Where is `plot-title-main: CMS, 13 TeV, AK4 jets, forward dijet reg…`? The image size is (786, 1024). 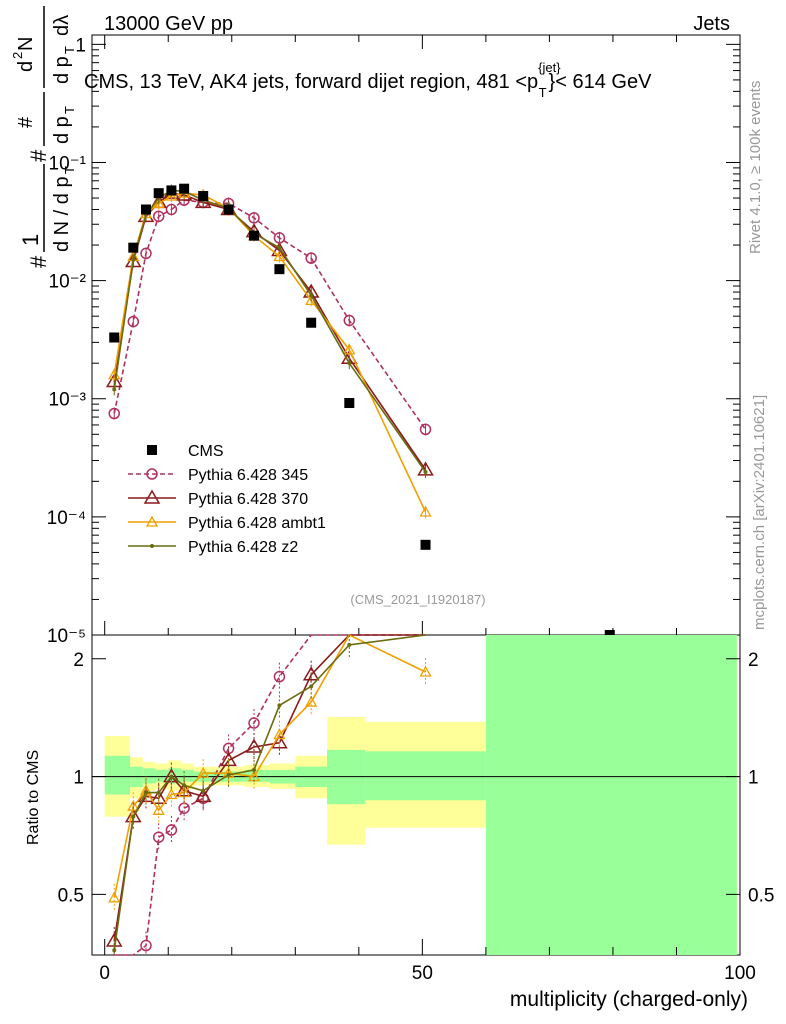 plot-title-main: CMS, 13 TeV, AK4 jets, forward dijet reg… is located at coordinates (311, 82).